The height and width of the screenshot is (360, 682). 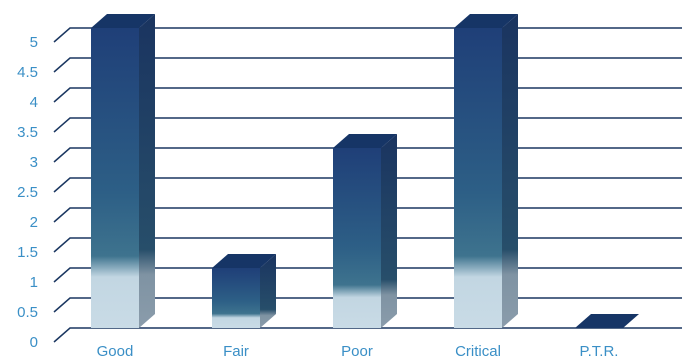 I want to click on bar-p-t-r, so click(x=607, y=321).